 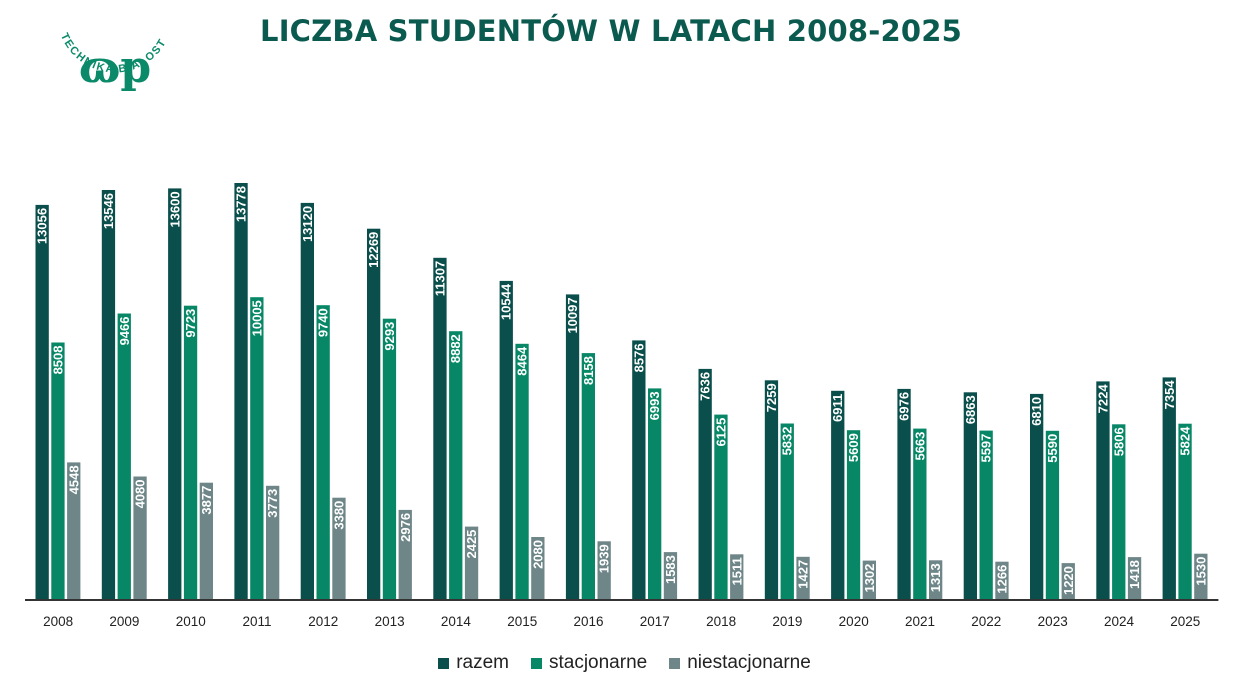 What do you see at coordinates (803, 574) in the screenshot?
I see `data-label-niestacjonarne-2019: 1427` at bounding box center [803, 574].